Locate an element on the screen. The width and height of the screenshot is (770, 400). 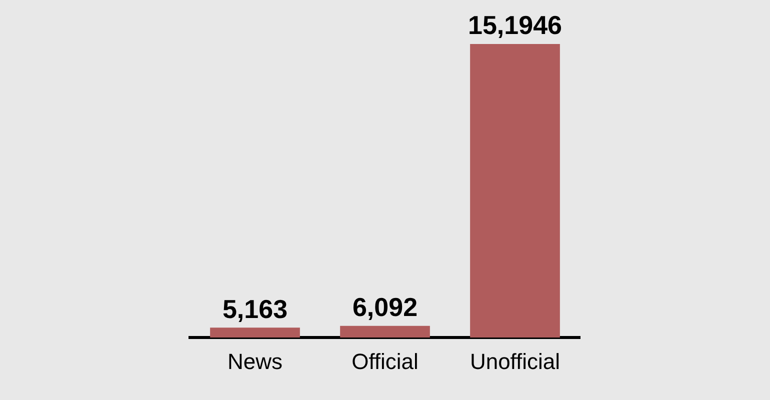
data-label: 5,163 is located at coordinates (255, 309).